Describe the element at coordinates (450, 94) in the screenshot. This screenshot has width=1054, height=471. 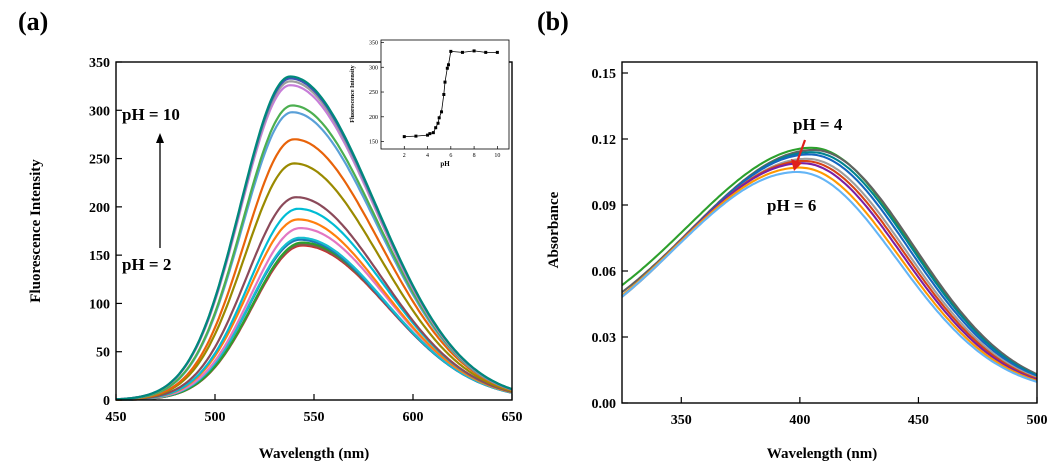
I see `inset-data-points` at that location.